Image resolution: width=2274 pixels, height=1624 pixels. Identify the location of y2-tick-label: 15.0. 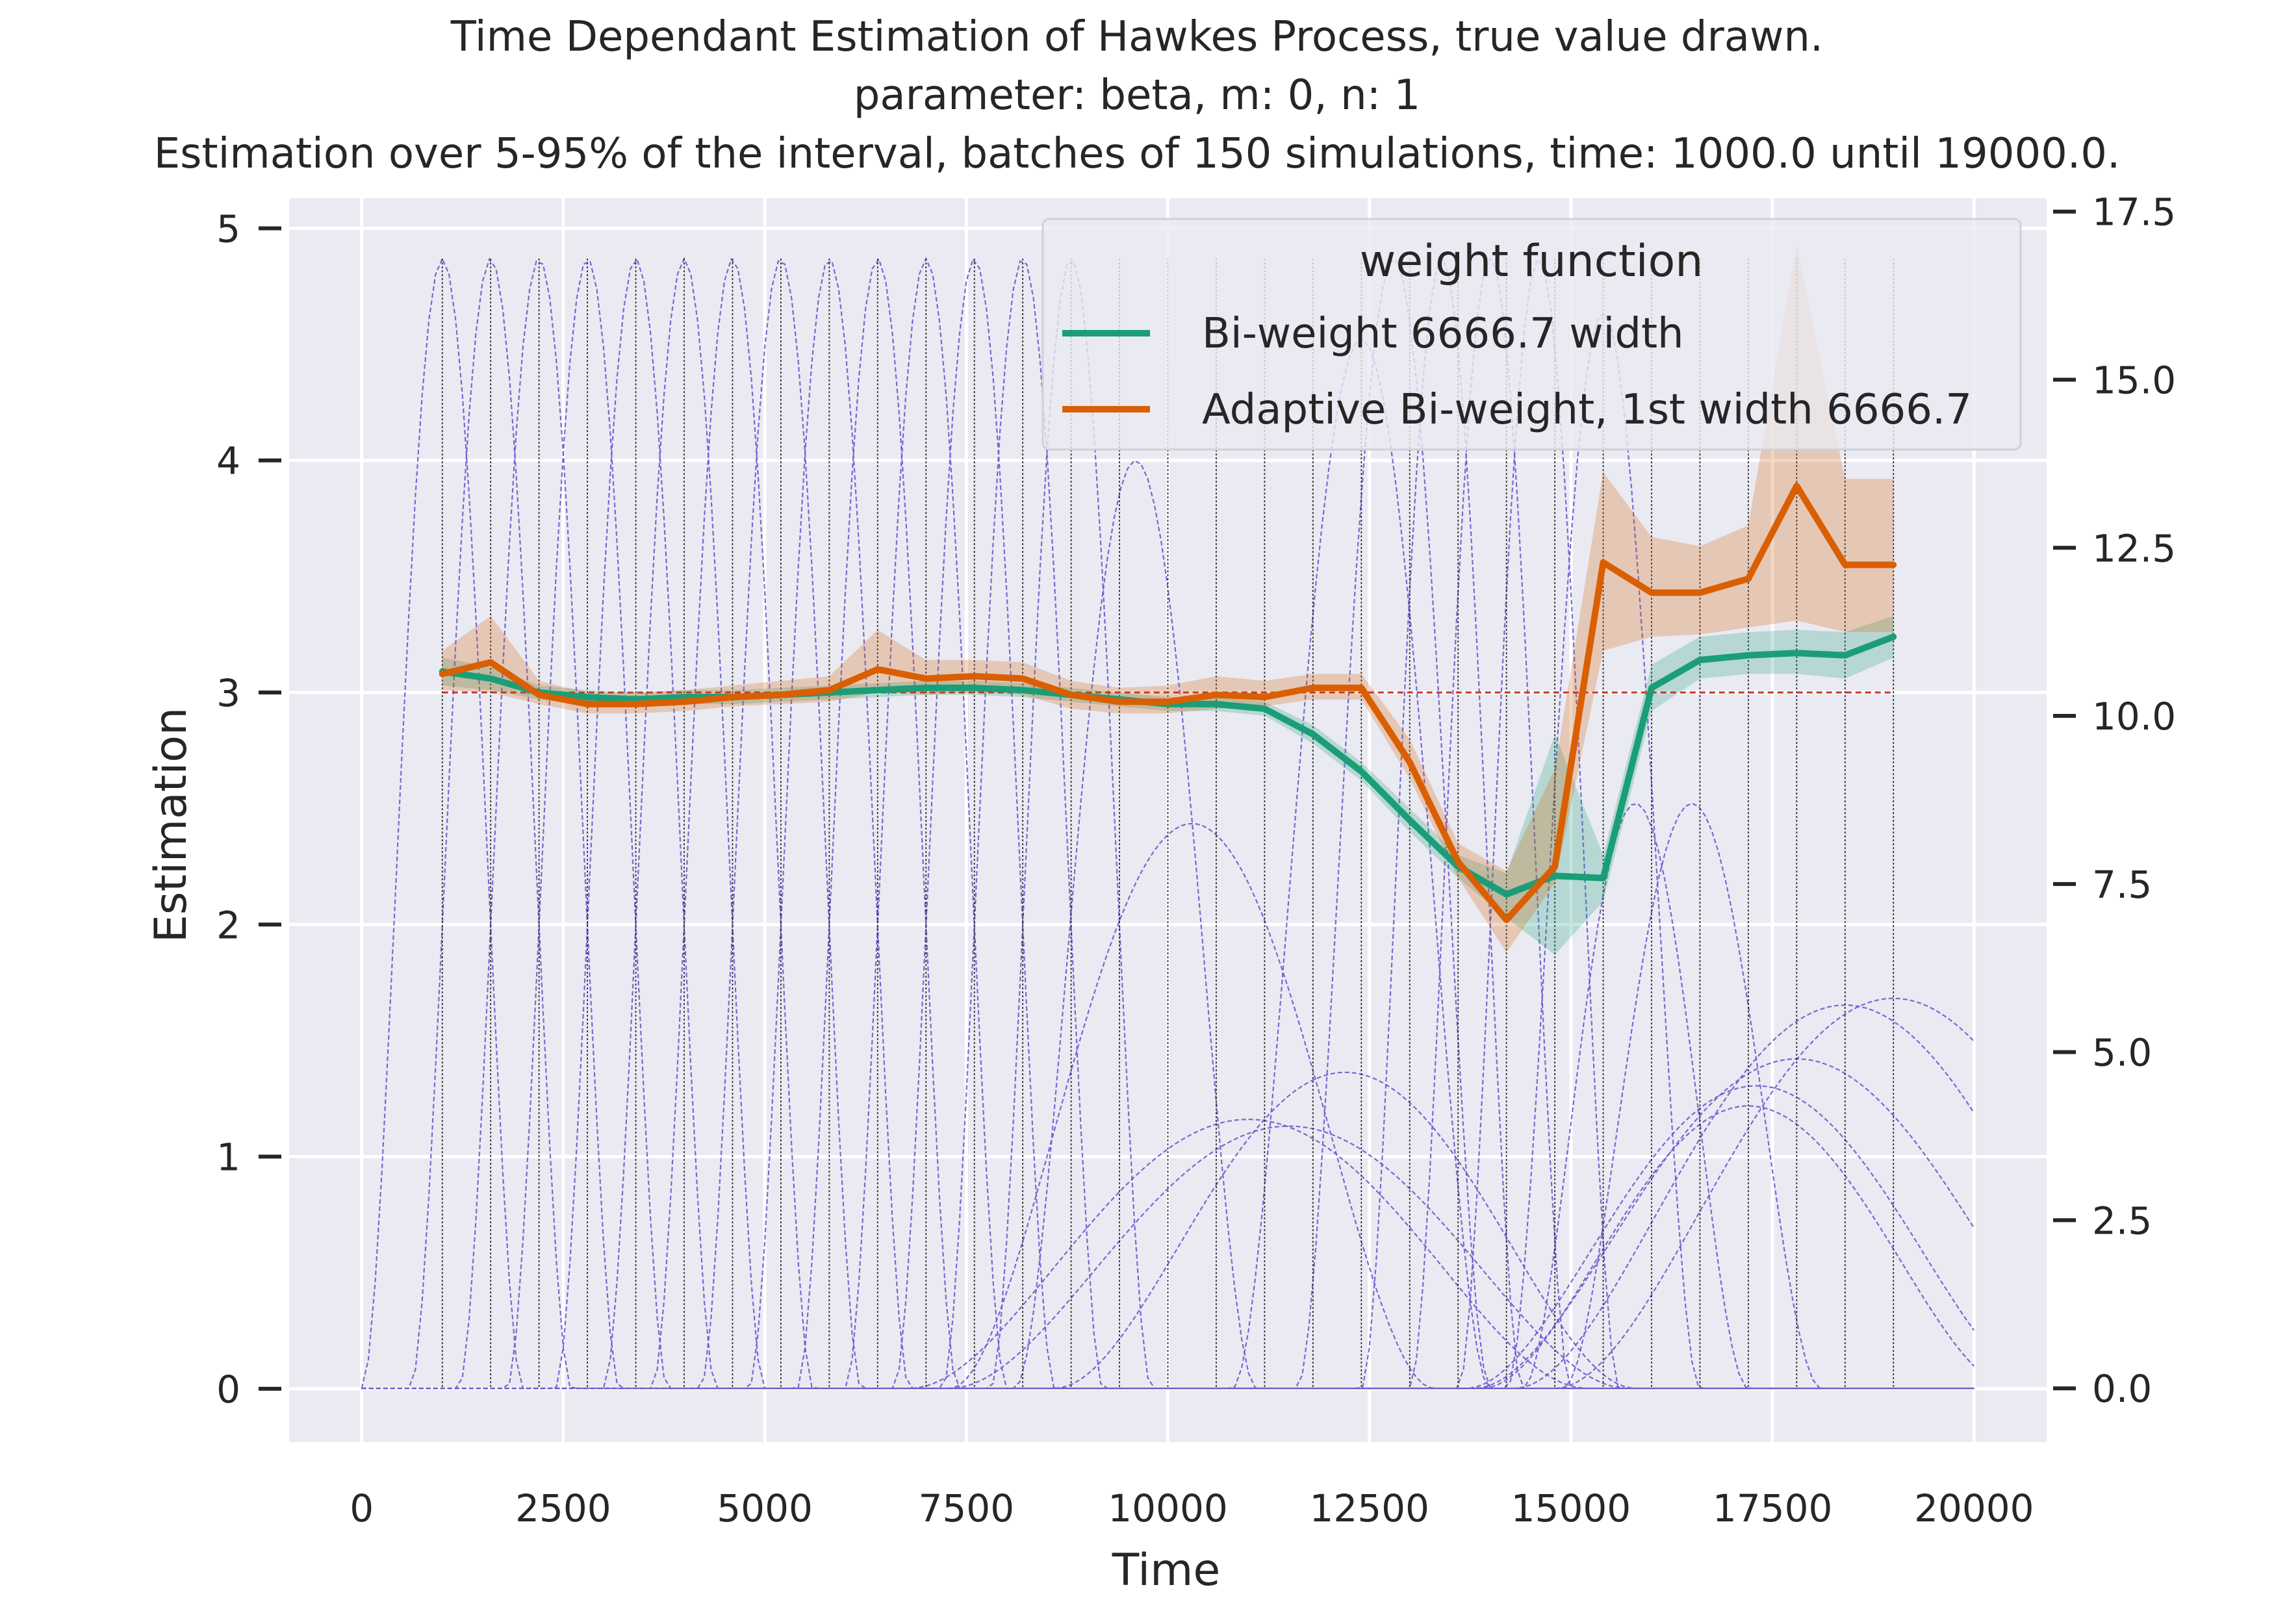
(2134, 380).